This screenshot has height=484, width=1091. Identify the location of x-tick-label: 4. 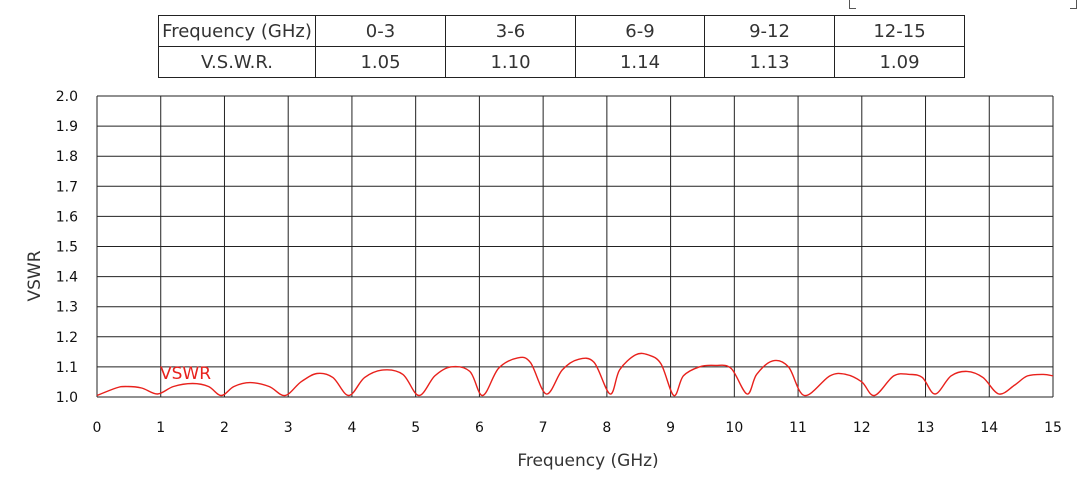
(351, 428).